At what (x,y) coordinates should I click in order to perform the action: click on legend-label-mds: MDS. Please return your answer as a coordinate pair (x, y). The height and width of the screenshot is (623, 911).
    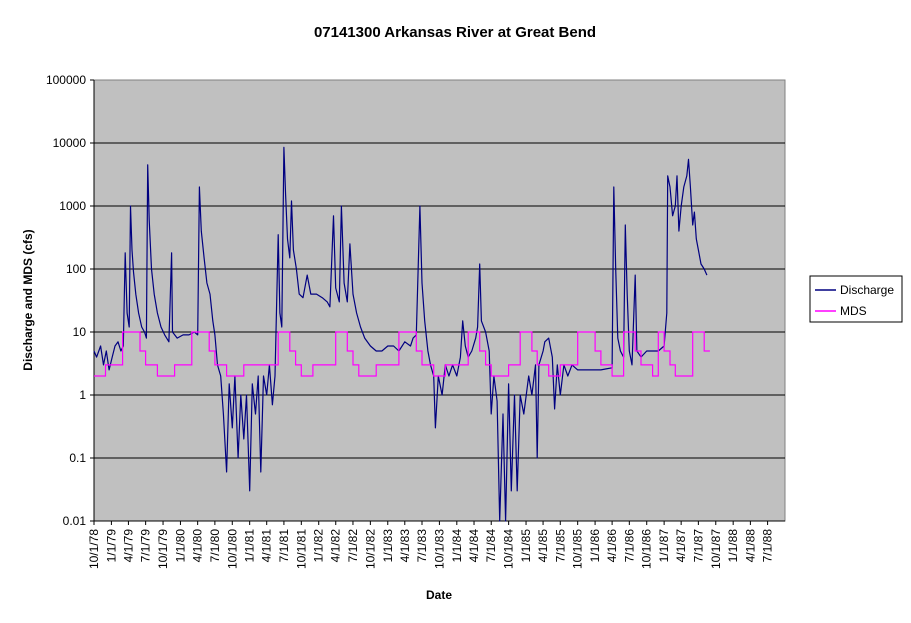
    Looking at the image, I should click on (853, 311).